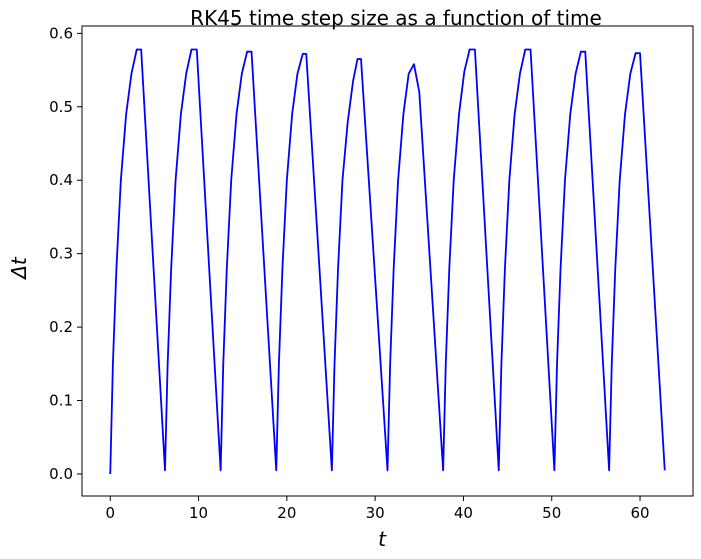 The height and width of the screenshot is (559, 701). What do you see at coordinates (19, 268) in the screenshot?
I see `y-axis-title: Δt` at bounding box center [19, 268].